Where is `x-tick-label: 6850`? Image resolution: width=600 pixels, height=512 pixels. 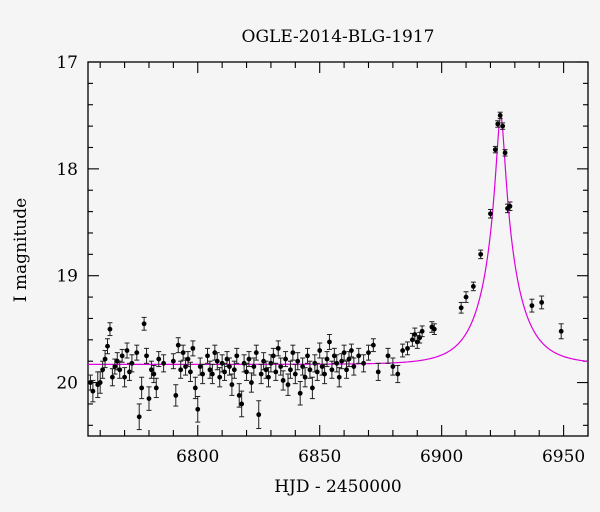
x-tick-label: 6850 is located at coordinates (319, 457).